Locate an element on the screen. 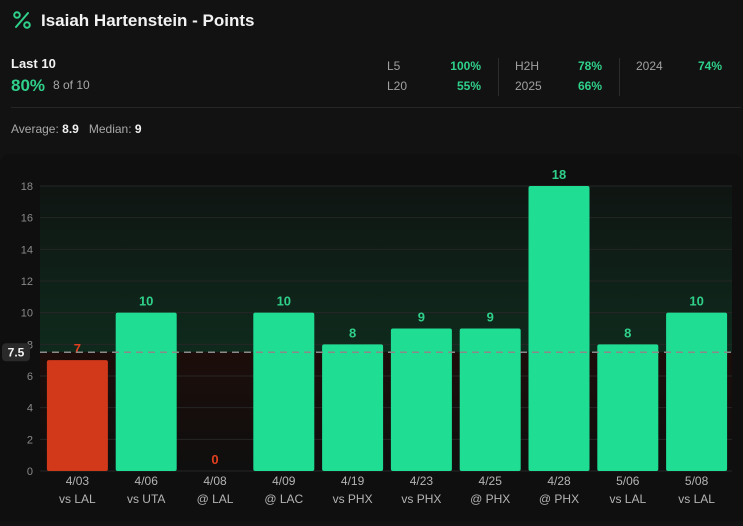 The height and width of the screenshot is (526, 743). average-median-row: Average: 8.9 Median: 9 is located at coordinates (76, 129).